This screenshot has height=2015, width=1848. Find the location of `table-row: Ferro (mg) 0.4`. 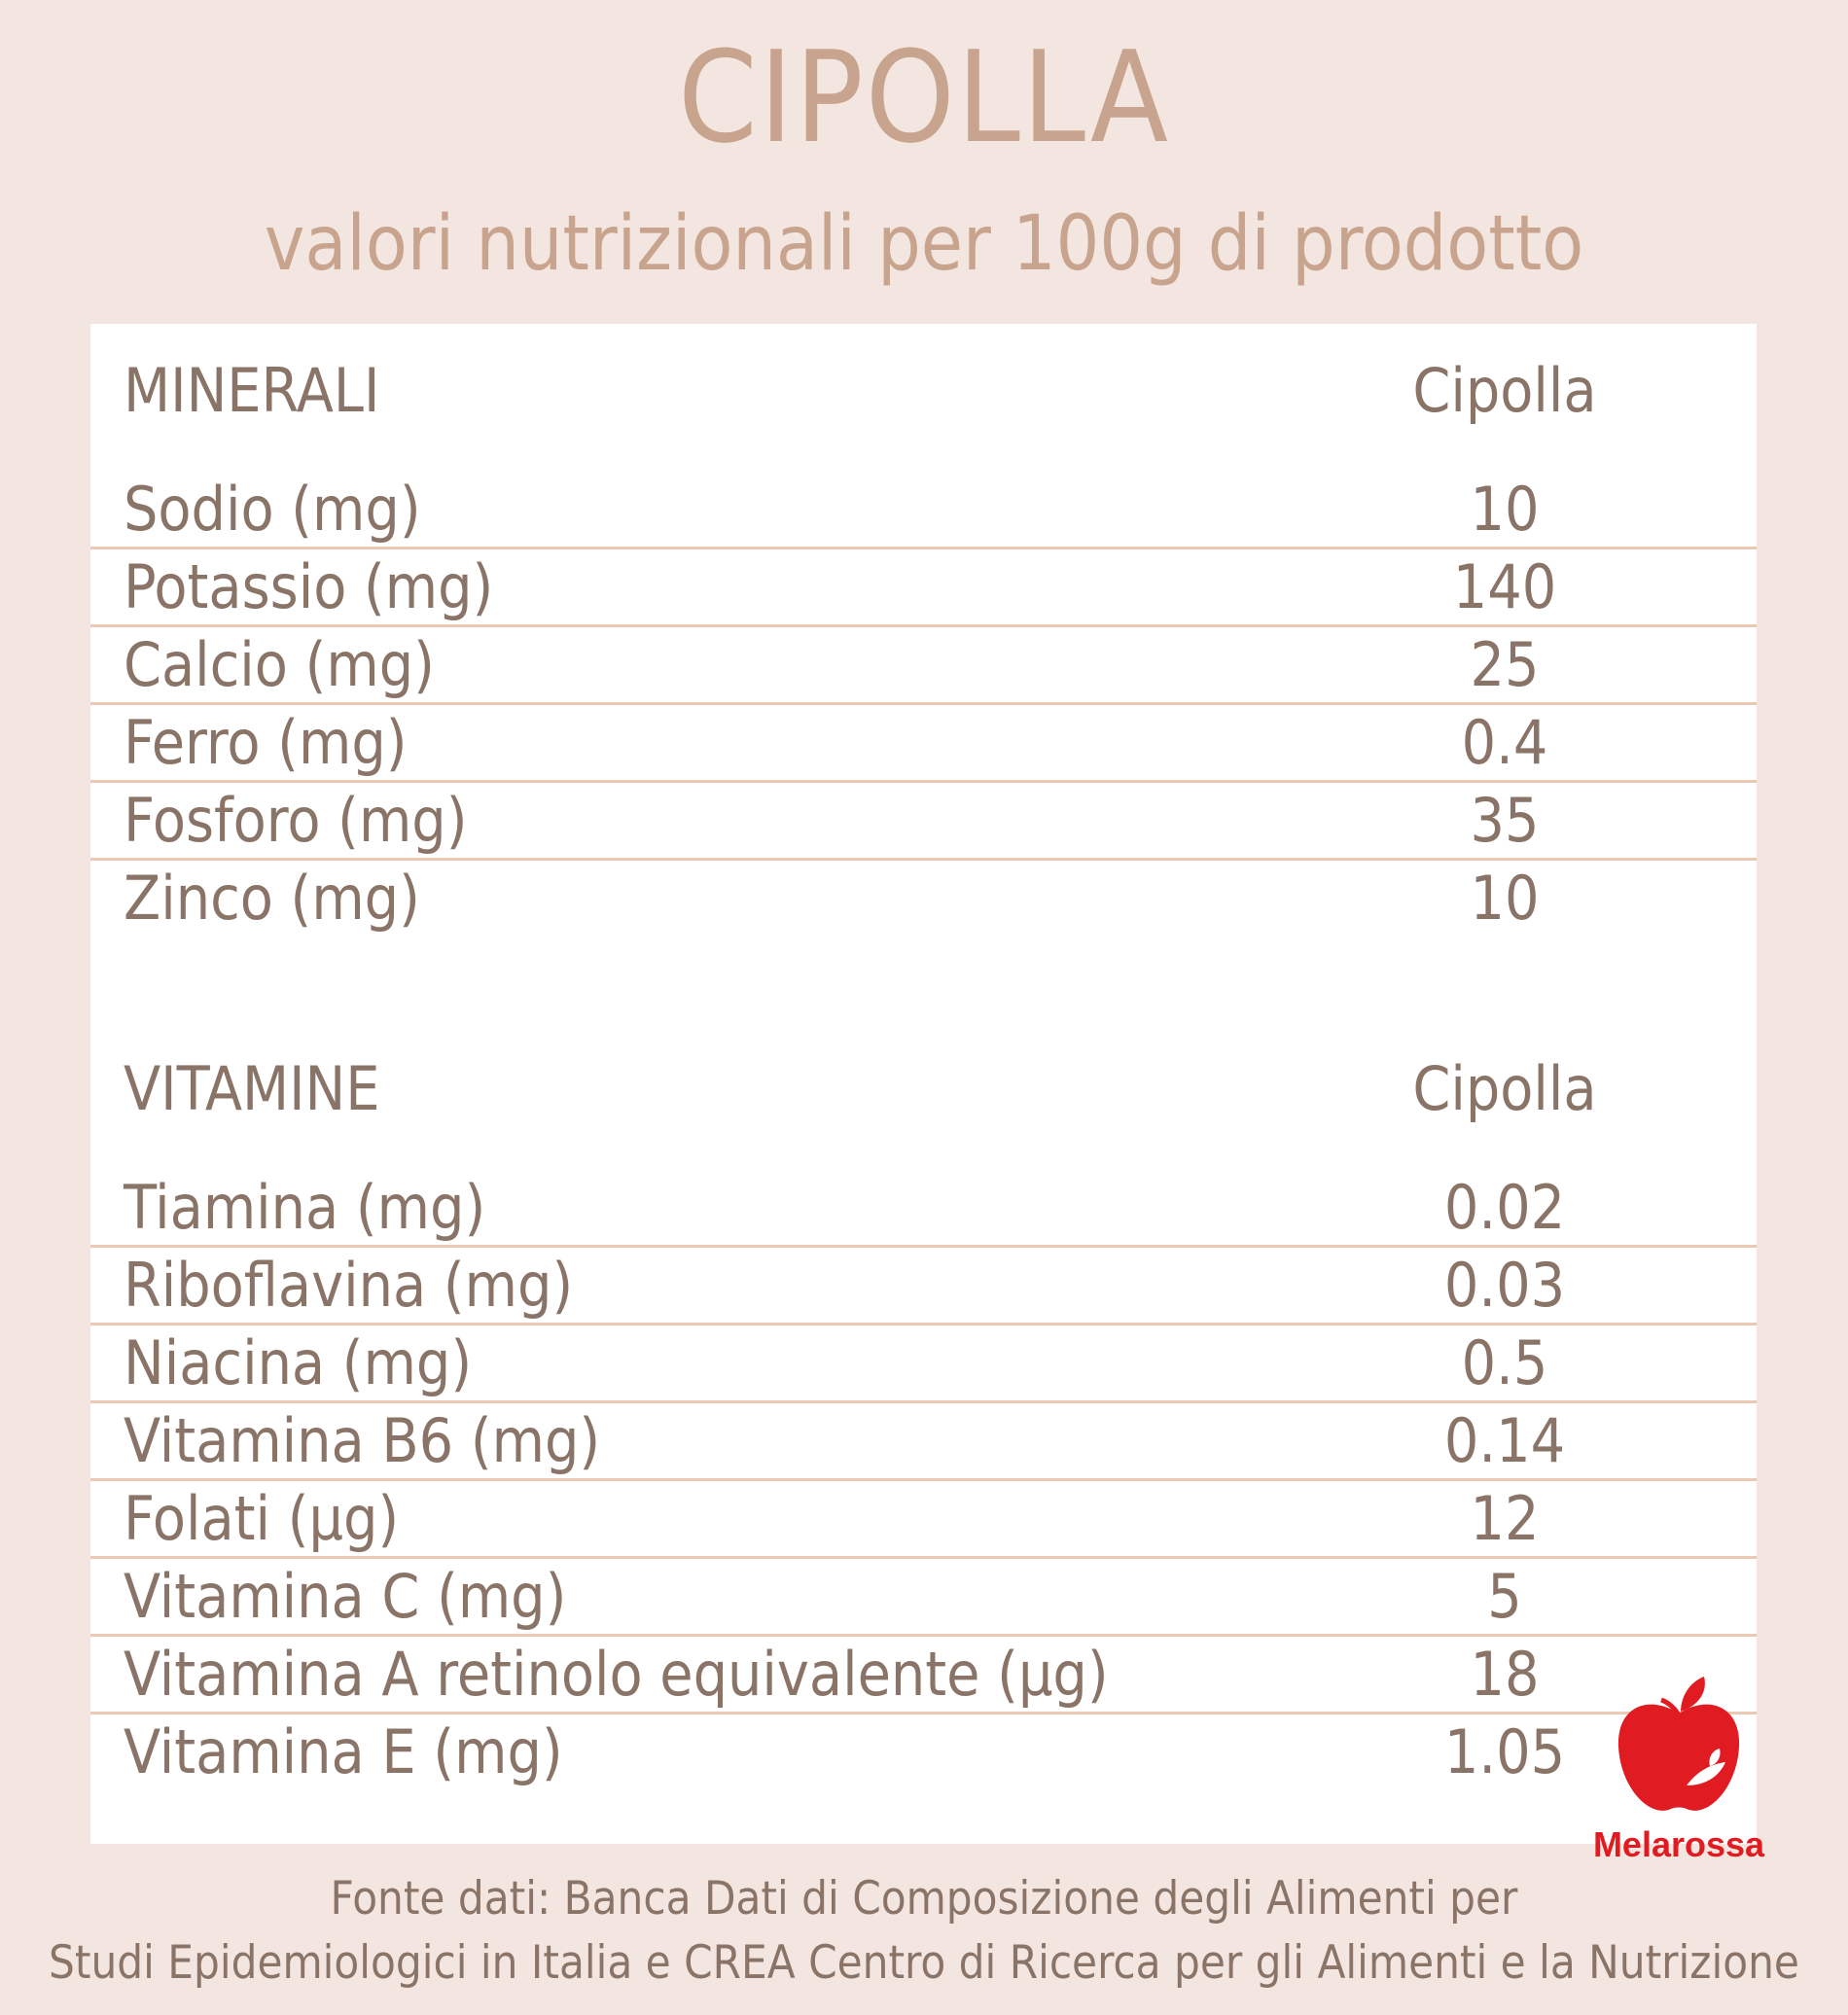

table-row: Ferro (mg) 0.4 is located at coordinates (924, 744).